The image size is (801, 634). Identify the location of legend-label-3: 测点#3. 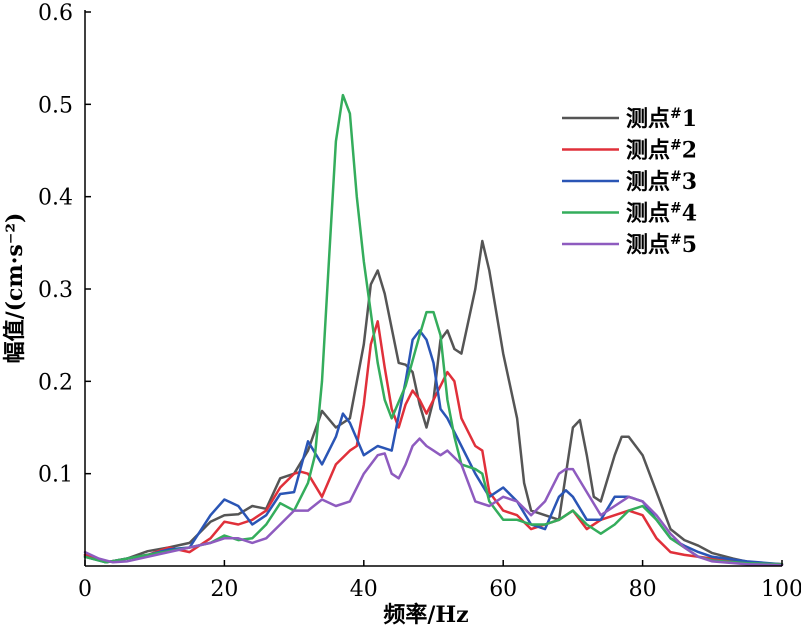
(661, 182).